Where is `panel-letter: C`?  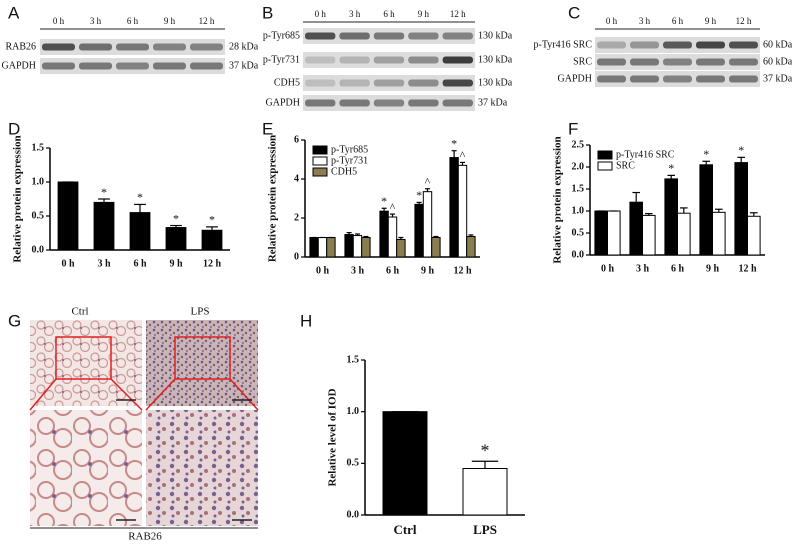 panel-letter: C is located at coordinates (574, 12).